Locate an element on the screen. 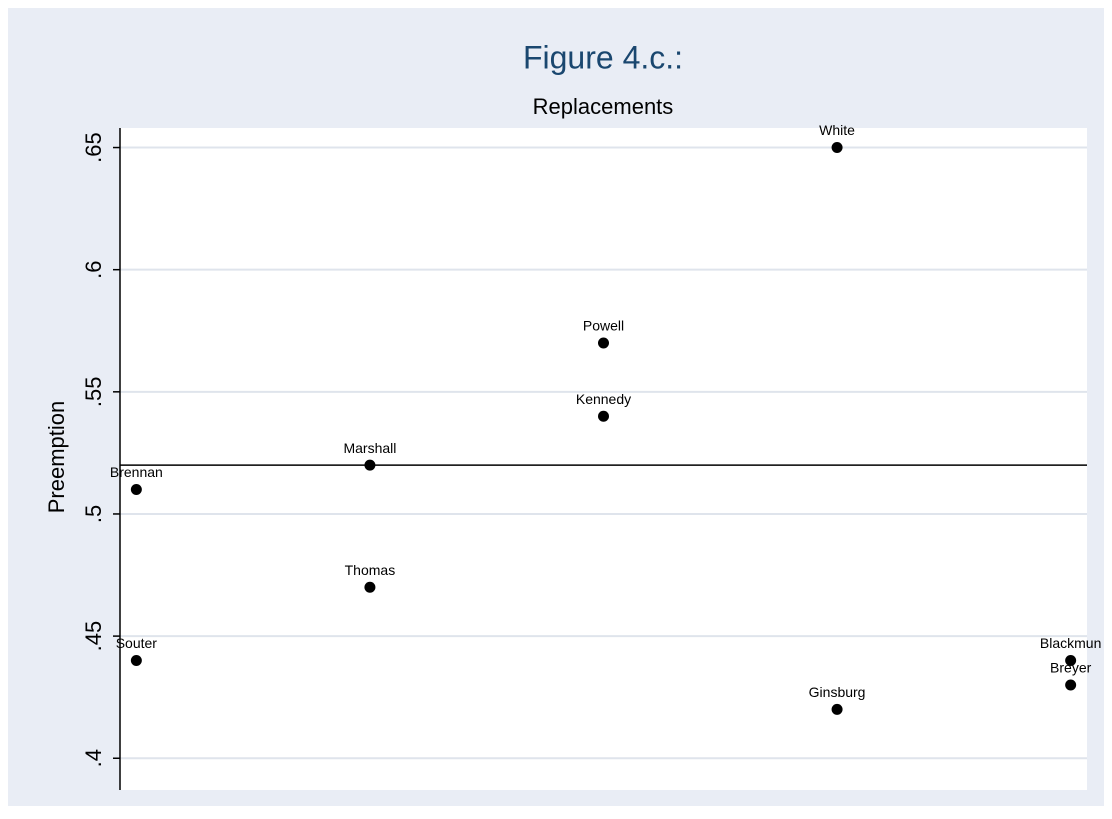 This screenshot has width=1112, height=819. point-label: Powell is located at coordinates (603, 326).